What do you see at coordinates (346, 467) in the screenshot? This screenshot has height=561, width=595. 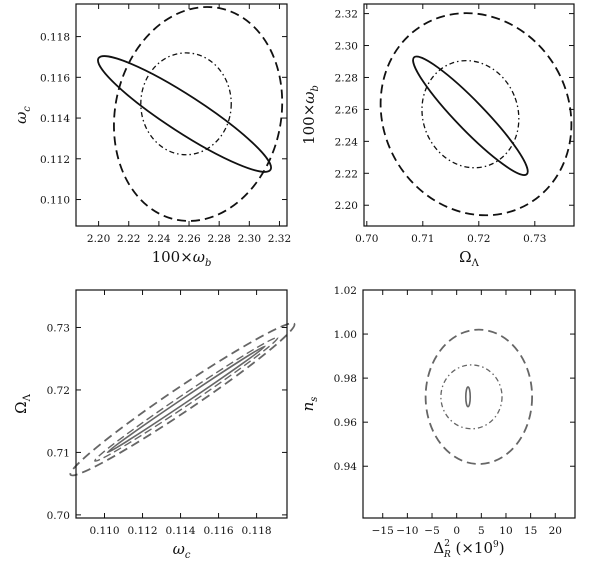 I see `y-tick-label: 0.94` at bounding box center [346, 467].